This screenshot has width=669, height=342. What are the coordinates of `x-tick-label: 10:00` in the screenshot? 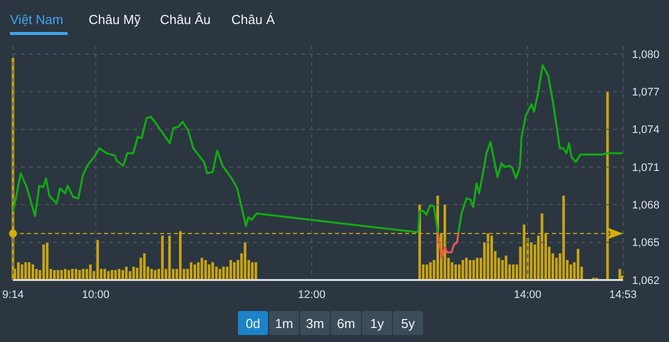 It's located at (96, 295).